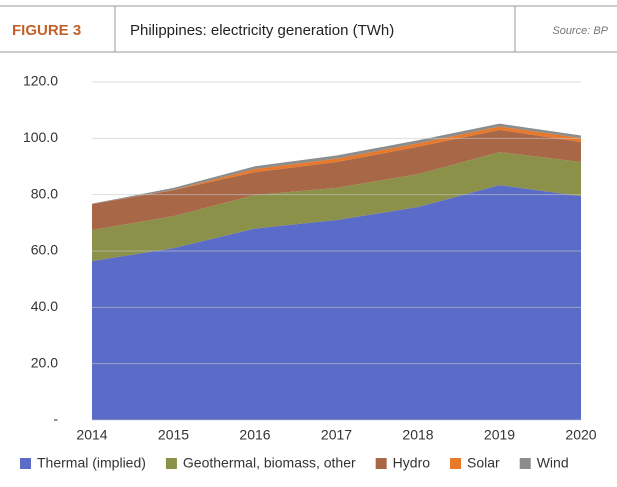 The height and width of the screenshot is (487, 617). Describe the element at coordinates (44, 193) in the screenshot. I see `y-tick-label: 80.0` at that location.